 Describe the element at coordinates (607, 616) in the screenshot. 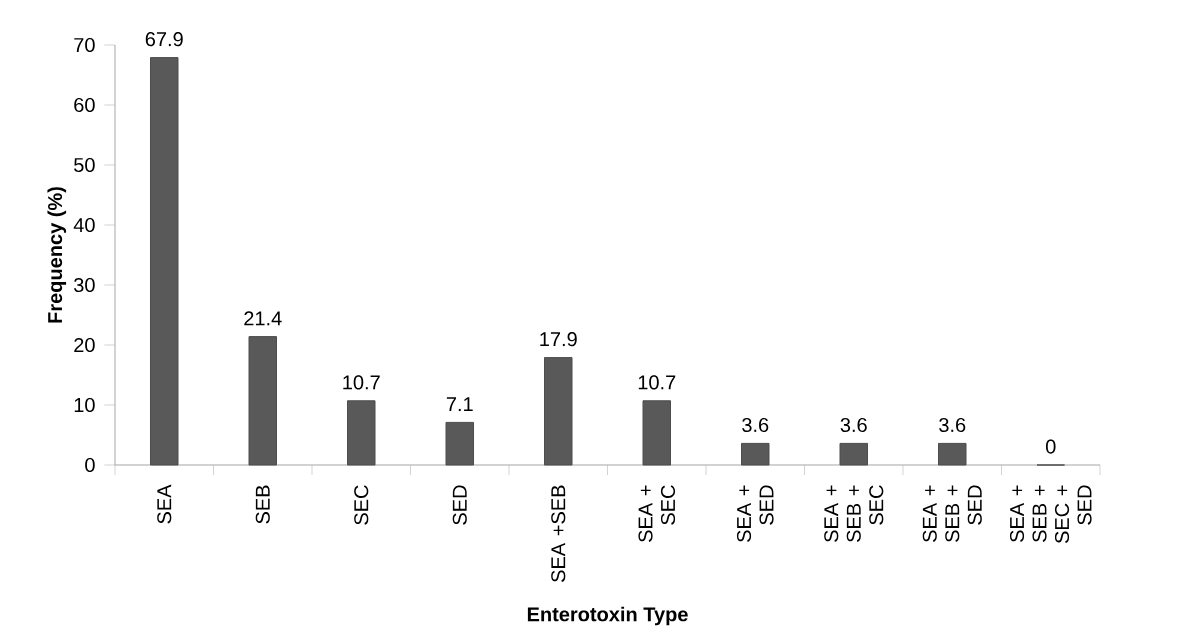

I see `x-axis-title: Enterotoxin Type` at that location.